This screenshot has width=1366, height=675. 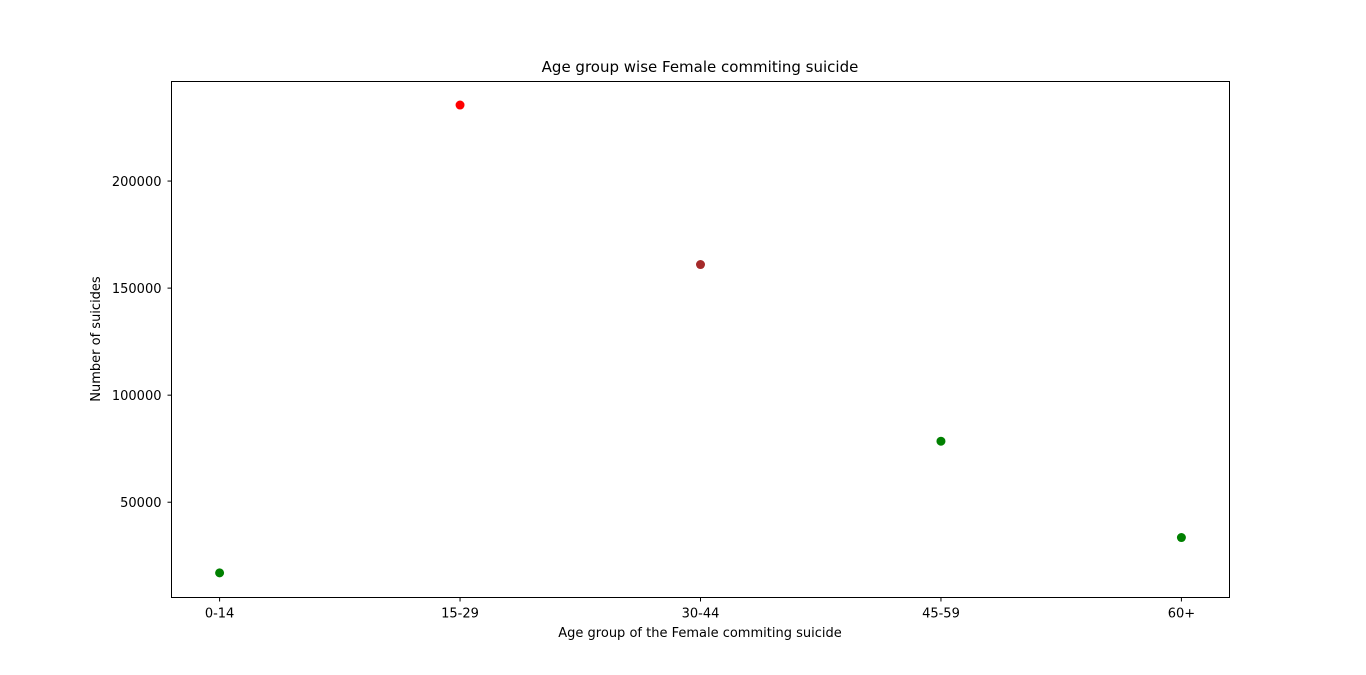 I want to click on scatter-point-60plus, so click(x=1181, y=538).